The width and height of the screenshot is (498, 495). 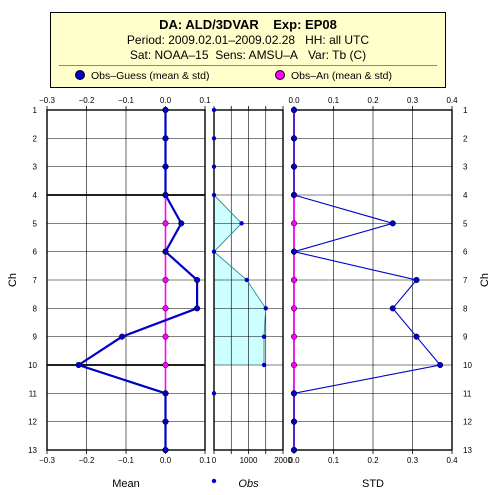 I want to click on y-tick-label-left: 3, so click(x=35, y=167).